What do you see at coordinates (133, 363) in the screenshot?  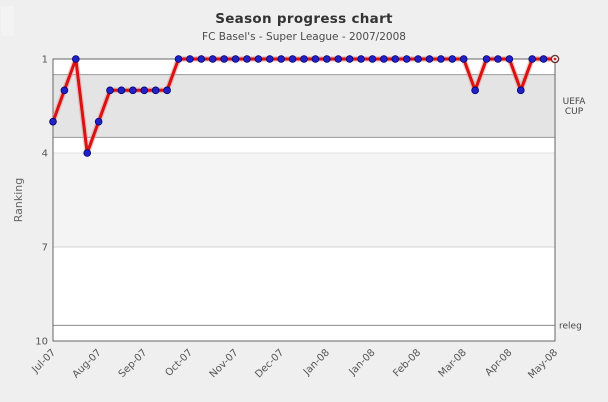 I see `x-tick-label: Sep-07` at bounding box center [133, 363].